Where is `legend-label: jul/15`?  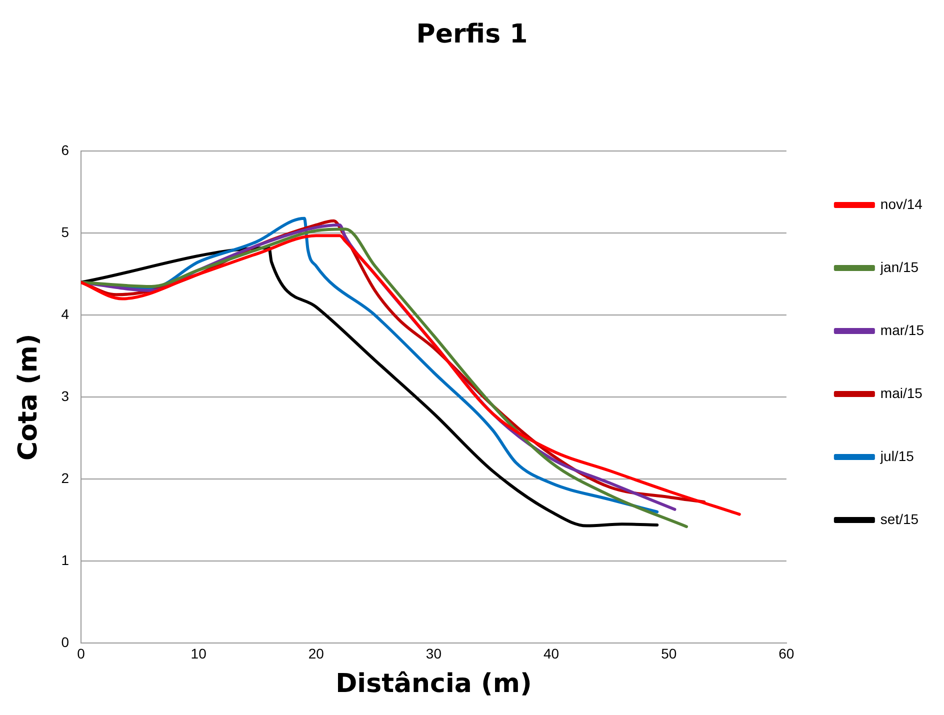 legend-label: jul/15 is located at coordinates (896, 456).